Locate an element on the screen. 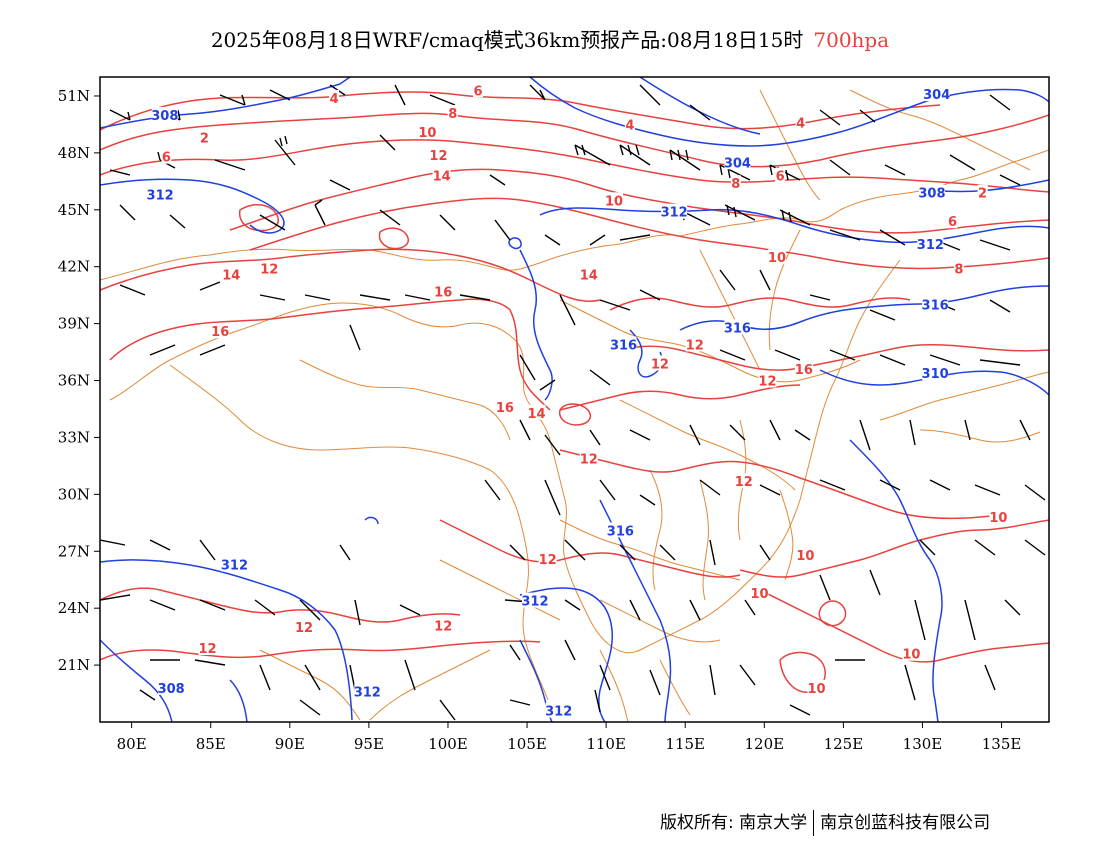  y-tick-label: 24N is located at coordinates (74, 608).